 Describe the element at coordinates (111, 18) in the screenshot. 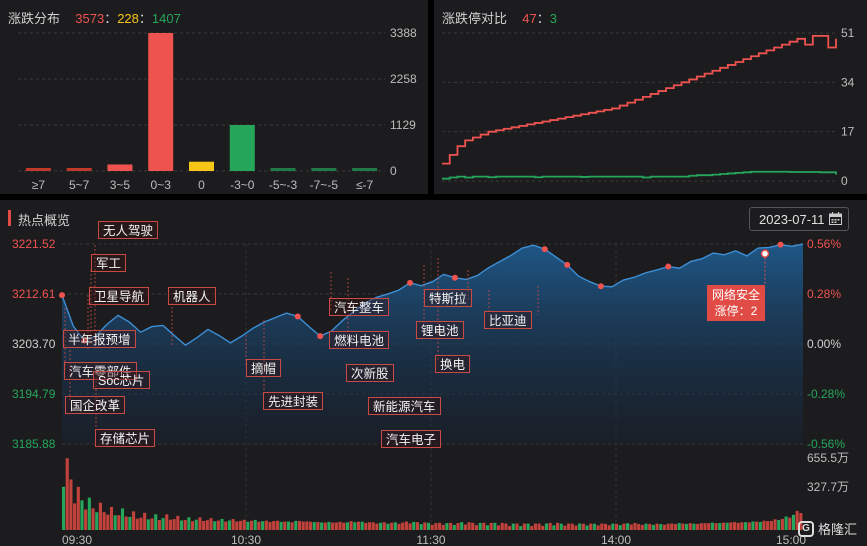

I see `sep: ：` at that location.